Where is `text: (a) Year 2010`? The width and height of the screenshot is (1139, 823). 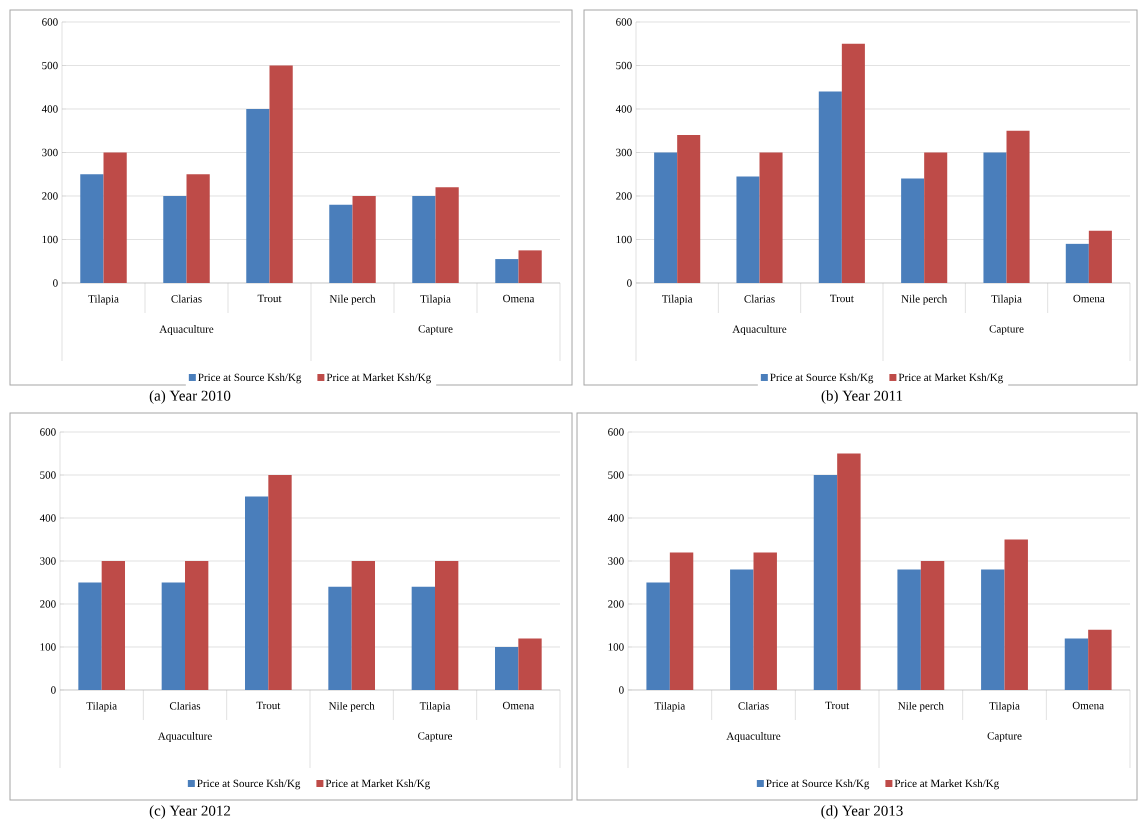 text: (a) Year 2010 is located at coordinates (190, 397).